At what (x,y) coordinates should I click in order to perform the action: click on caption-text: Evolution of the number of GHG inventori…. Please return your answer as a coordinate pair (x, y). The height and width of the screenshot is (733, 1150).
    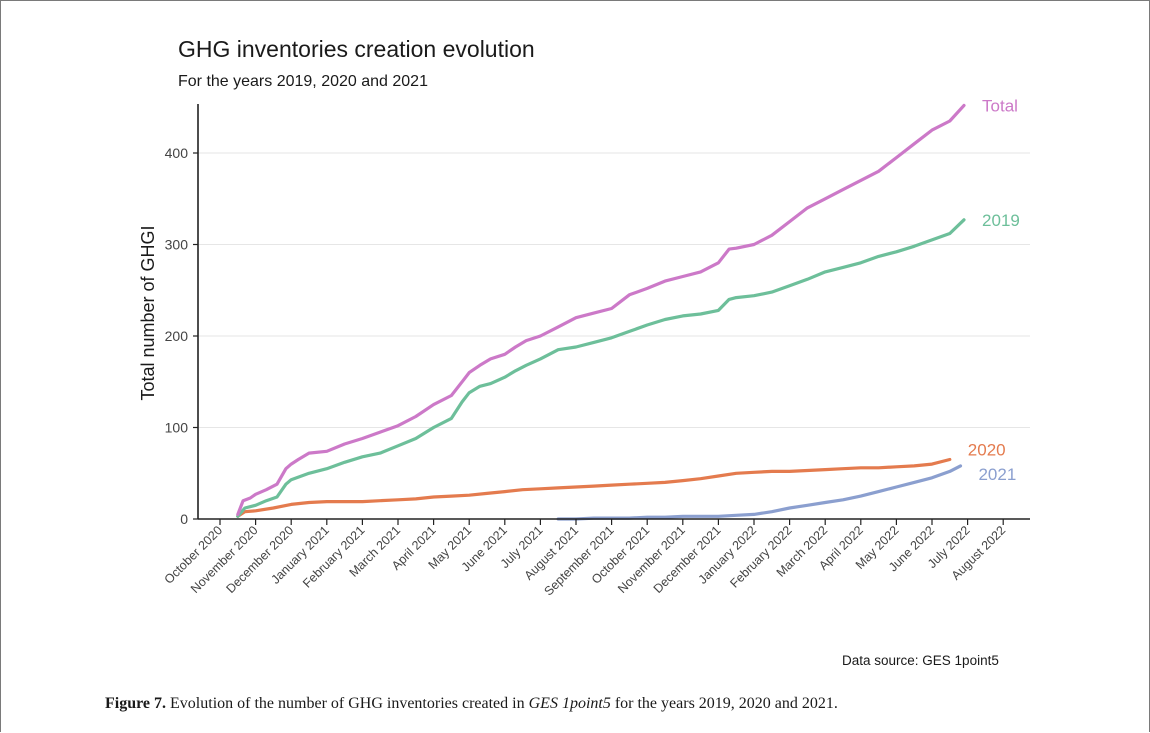
    Looking at the image, I should click on (347, 703).